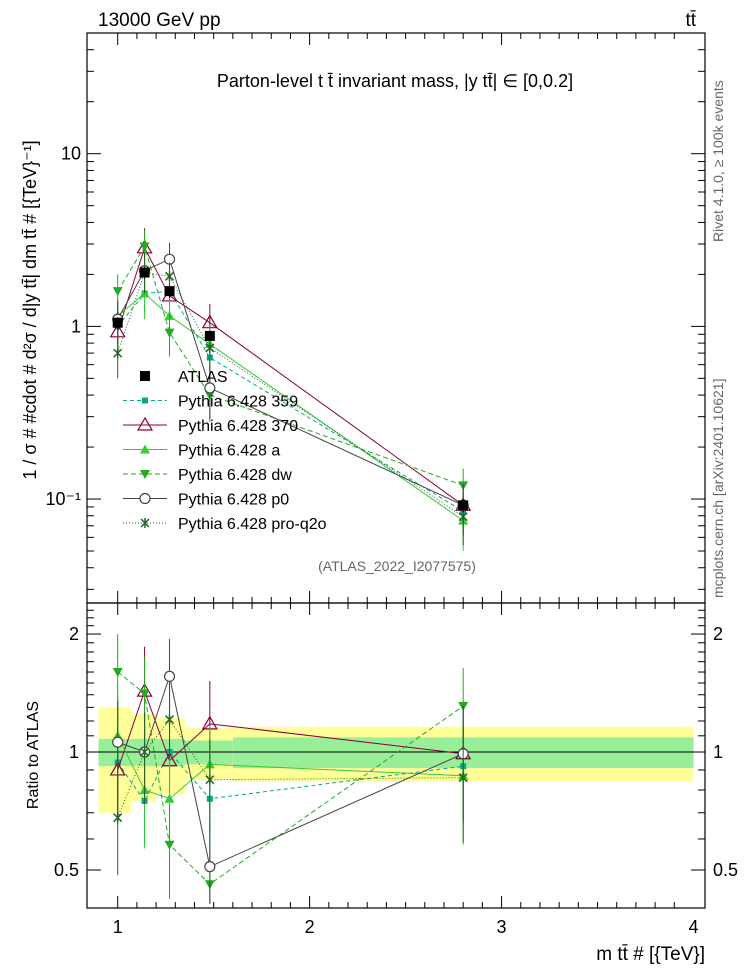 The image size is (746, 972). Describe the element at coordinates (718, 161) in the screenshot. I see `rivet-label: Rivet 4.1.0, ≥ 100k events` at that location.